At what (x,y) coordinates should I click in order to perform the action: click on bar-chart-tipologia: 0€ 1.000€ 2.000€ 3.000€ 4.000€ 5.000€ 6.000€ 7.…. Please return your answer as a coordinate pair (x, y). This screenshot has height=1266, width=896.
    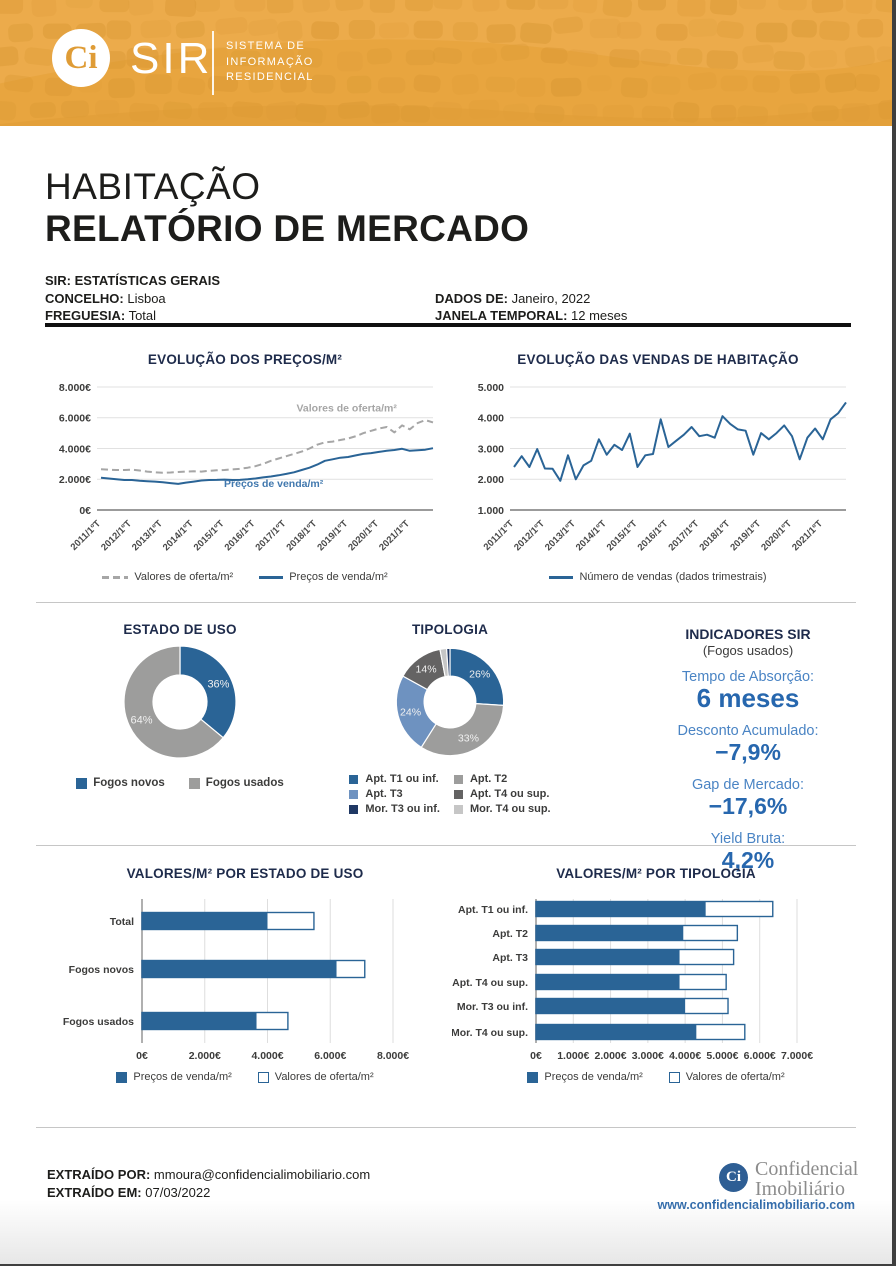
    Looking at the image, I should click on (632, 980).